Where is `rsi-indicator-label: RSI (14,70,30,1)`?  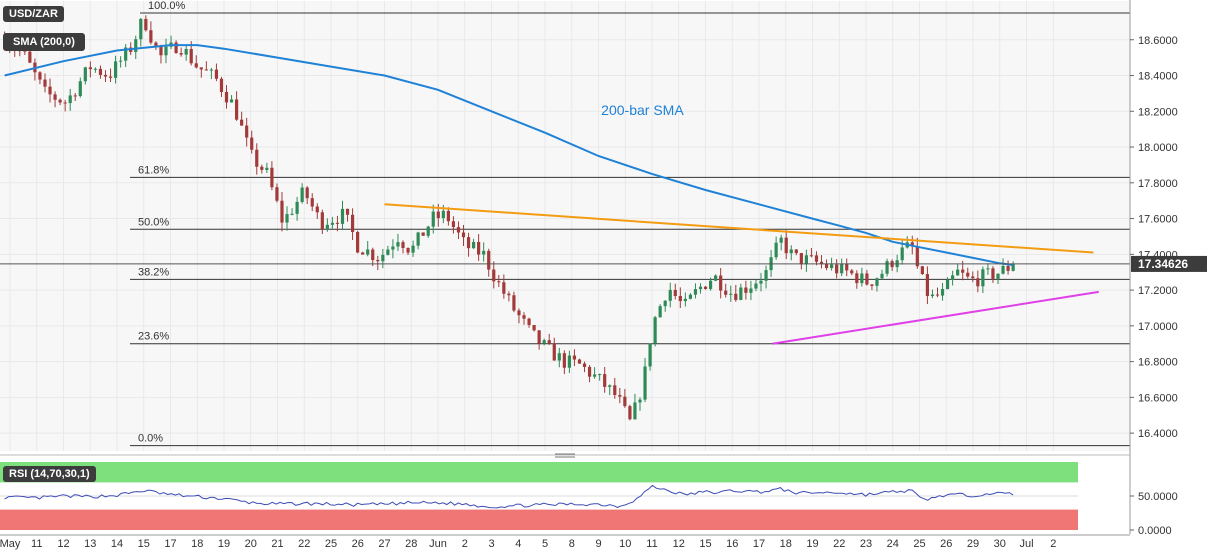
rsi-indicator-label: RSI (14,70,30,1) is located at coordinates (49, 474).